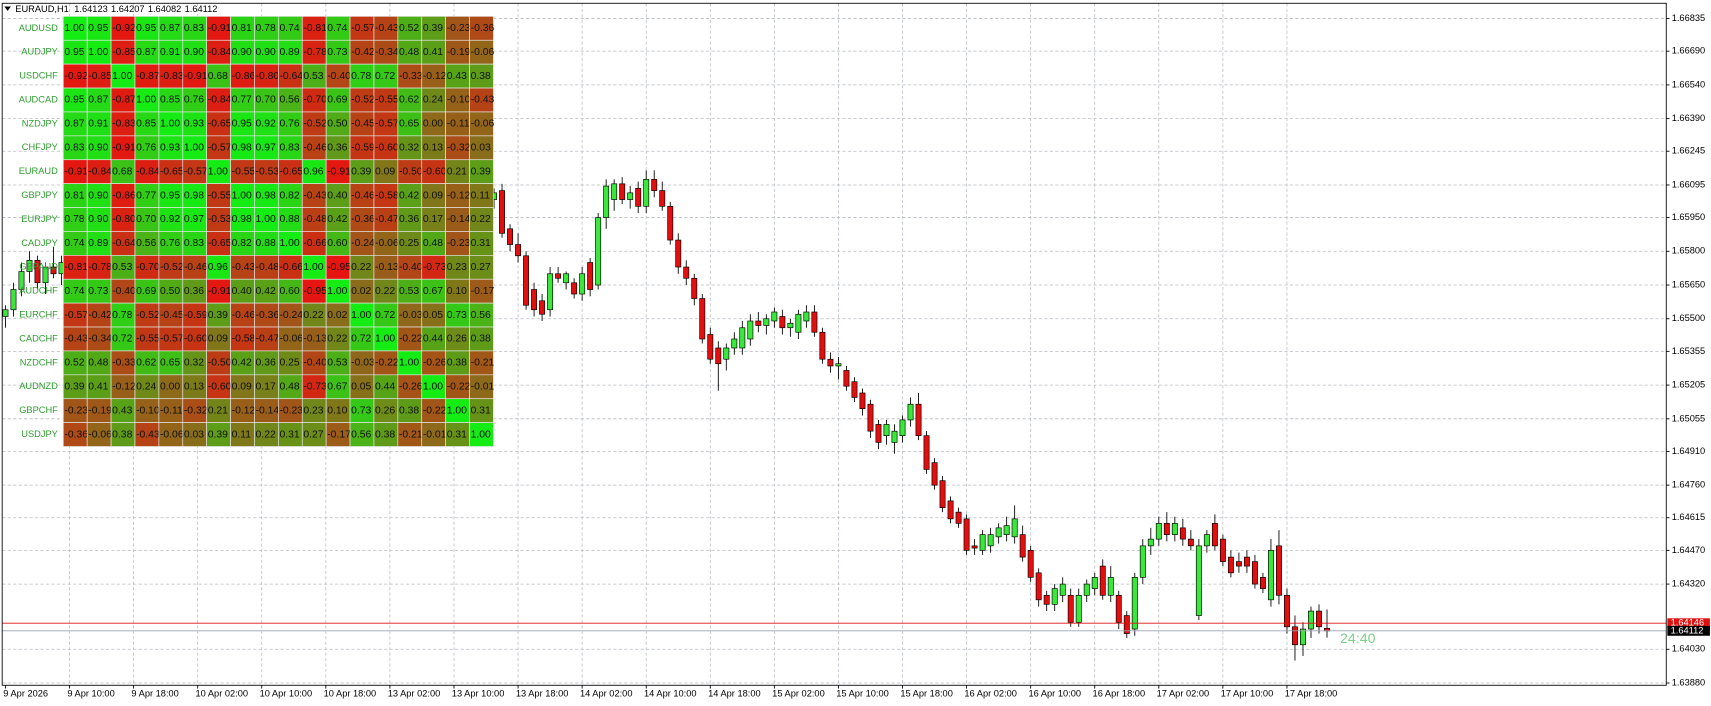 The height and width of the screenshot is (706, 1711). Describe the element at coordinates (74, 195) in the screenshot. I see `cell-value: 0.81` at that location.